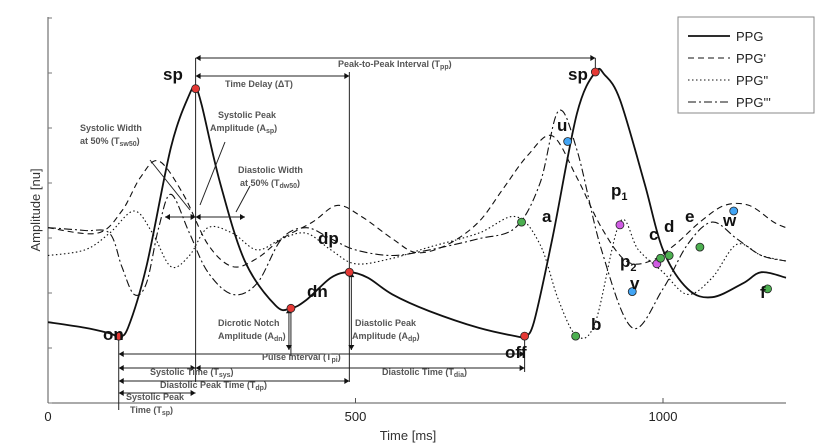 Image resolution: width=818 pixels, height=445 pixels. I want to click on point-label-dp: dp, so click(328, 238).